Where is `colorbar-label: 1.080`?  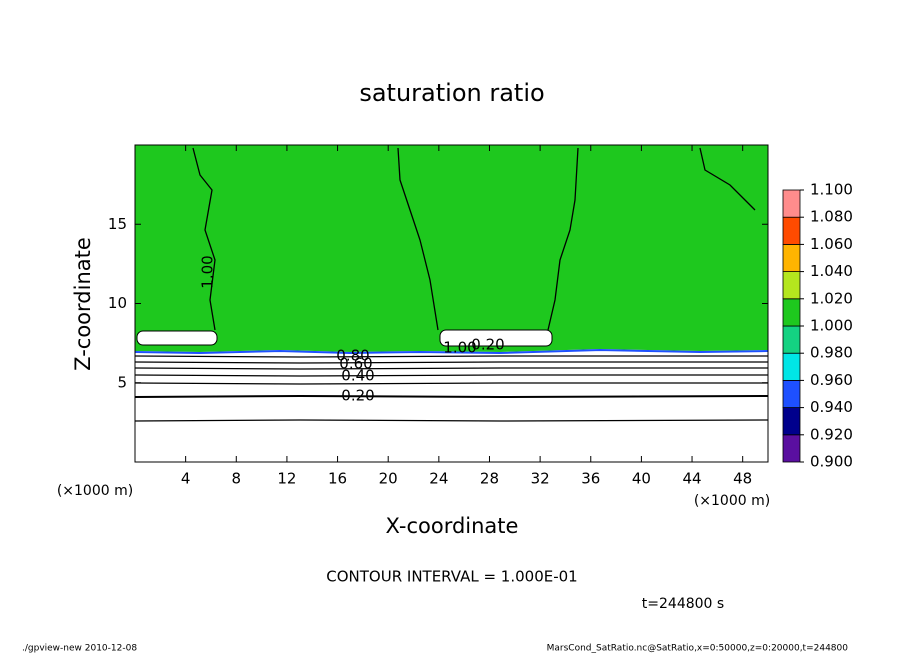 colorbar-label: 1.080 is located at coordinates (831, 217).